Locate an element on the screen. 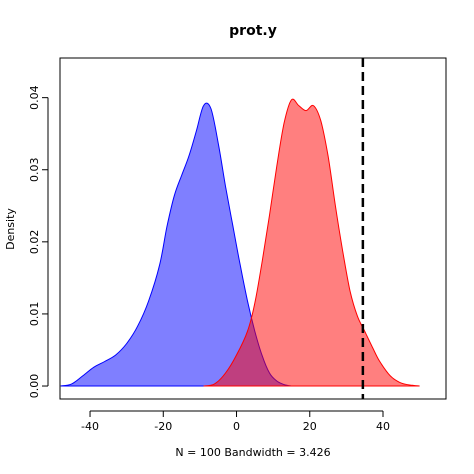  y-tick-label: 0.01 is located at coordinates (34, 314).